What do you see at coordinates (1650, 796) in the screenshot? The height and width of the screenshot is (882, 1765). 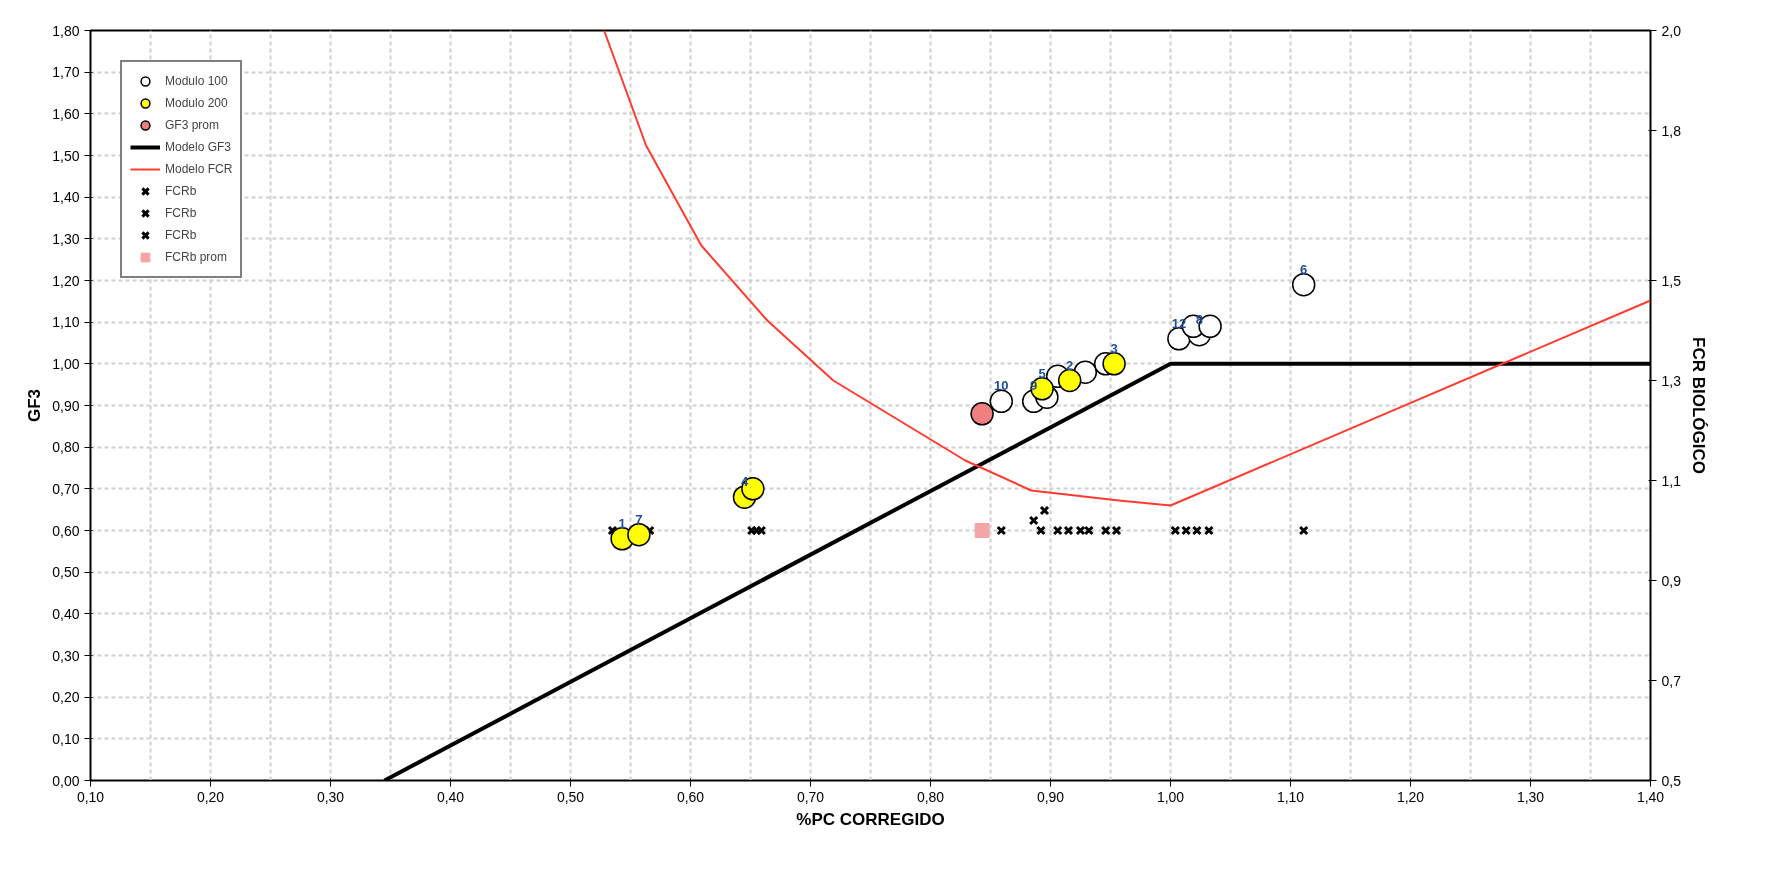 I see `x-tick-label: 1,40` at bounding box center [1650, 796].